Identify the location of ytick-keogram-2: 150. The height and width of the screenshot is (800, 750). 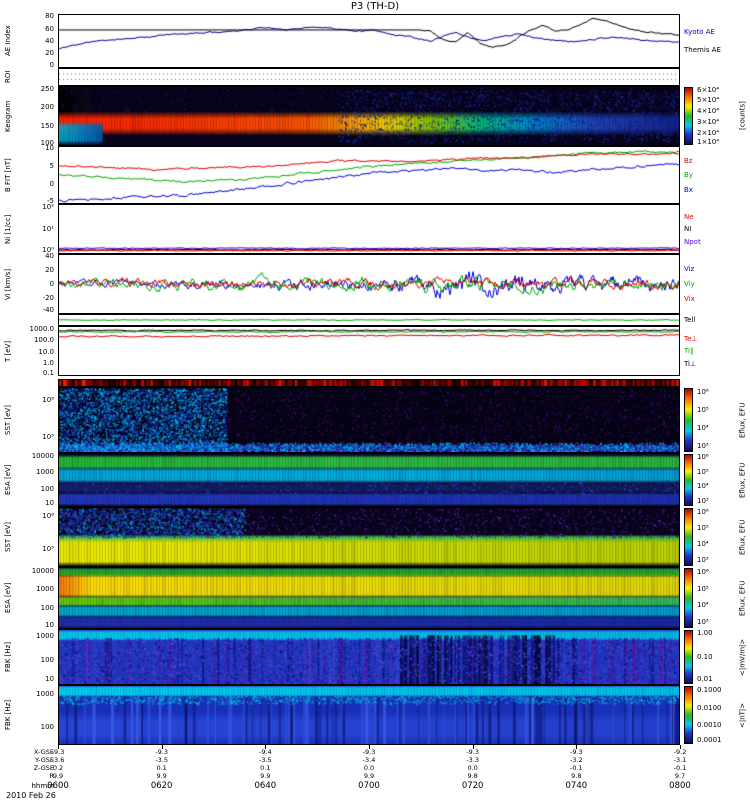
(47, 125).